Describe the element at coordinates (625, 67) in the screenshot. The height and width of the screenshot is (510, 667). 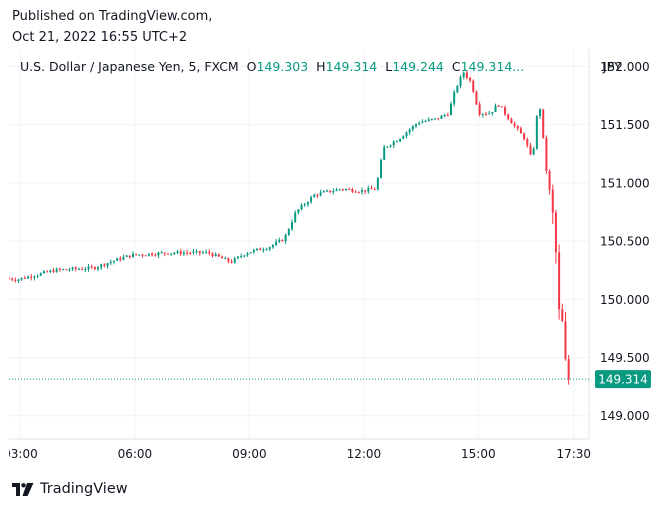
I see `y-tick-label: 152.000` at that location.